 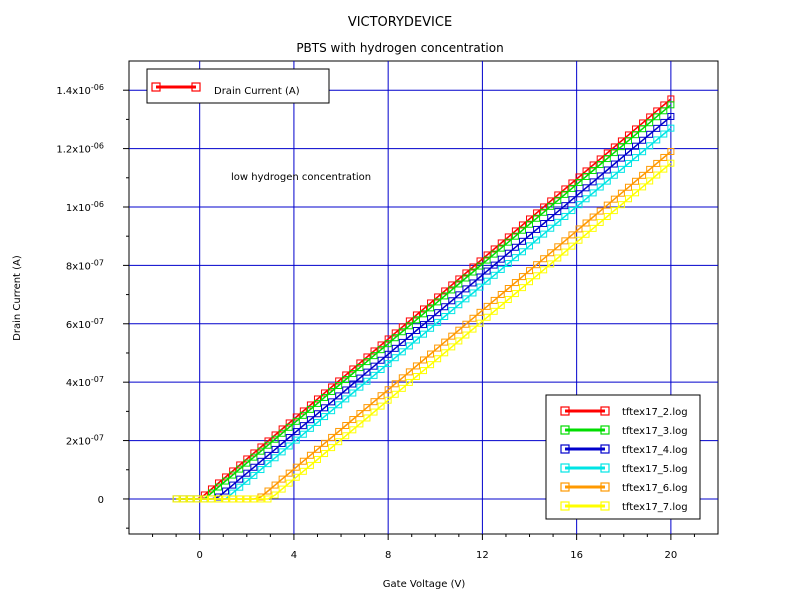 What do you see at coordinates (655, 488) in the screenshot?
I see `legend-label: tftex17_6.log` at bounding box center [655, 488].